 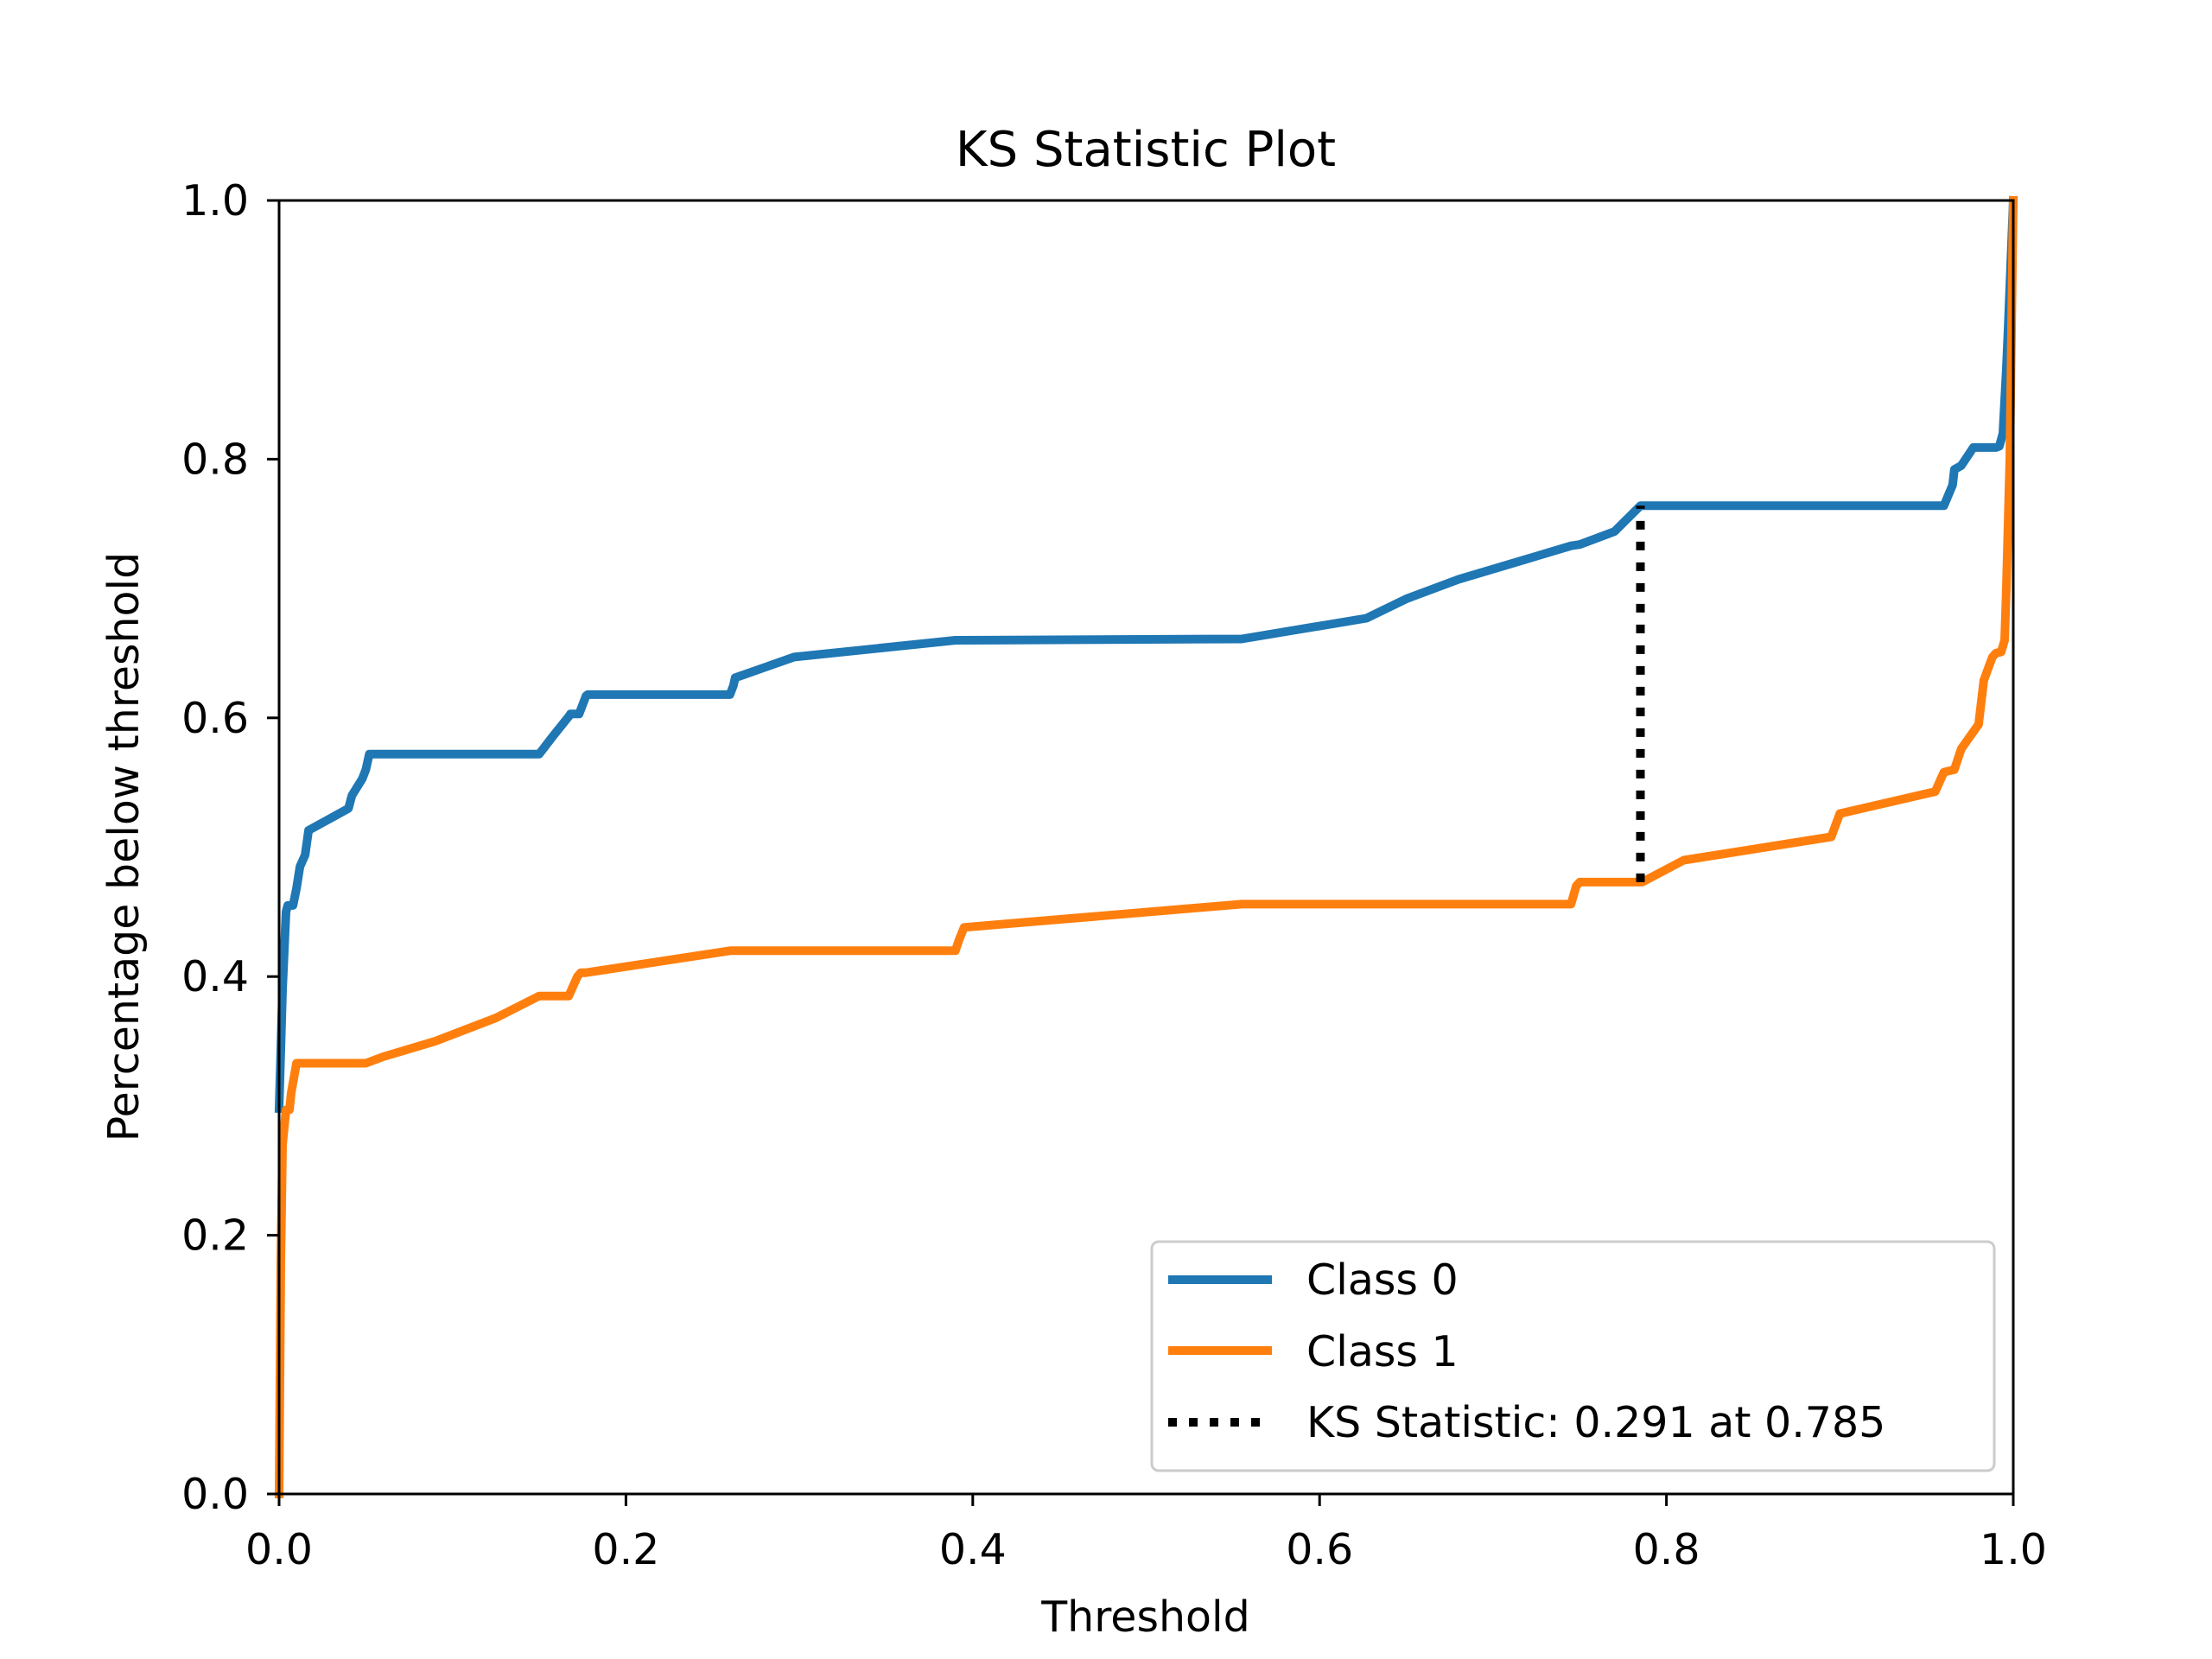 What do you see at coordinates (230, 847) in the screenshot?
I see `y-axis-ticks: 0.0 0.2 0.4 0.6 0.8 1.0` at bounding box center [230, 847].